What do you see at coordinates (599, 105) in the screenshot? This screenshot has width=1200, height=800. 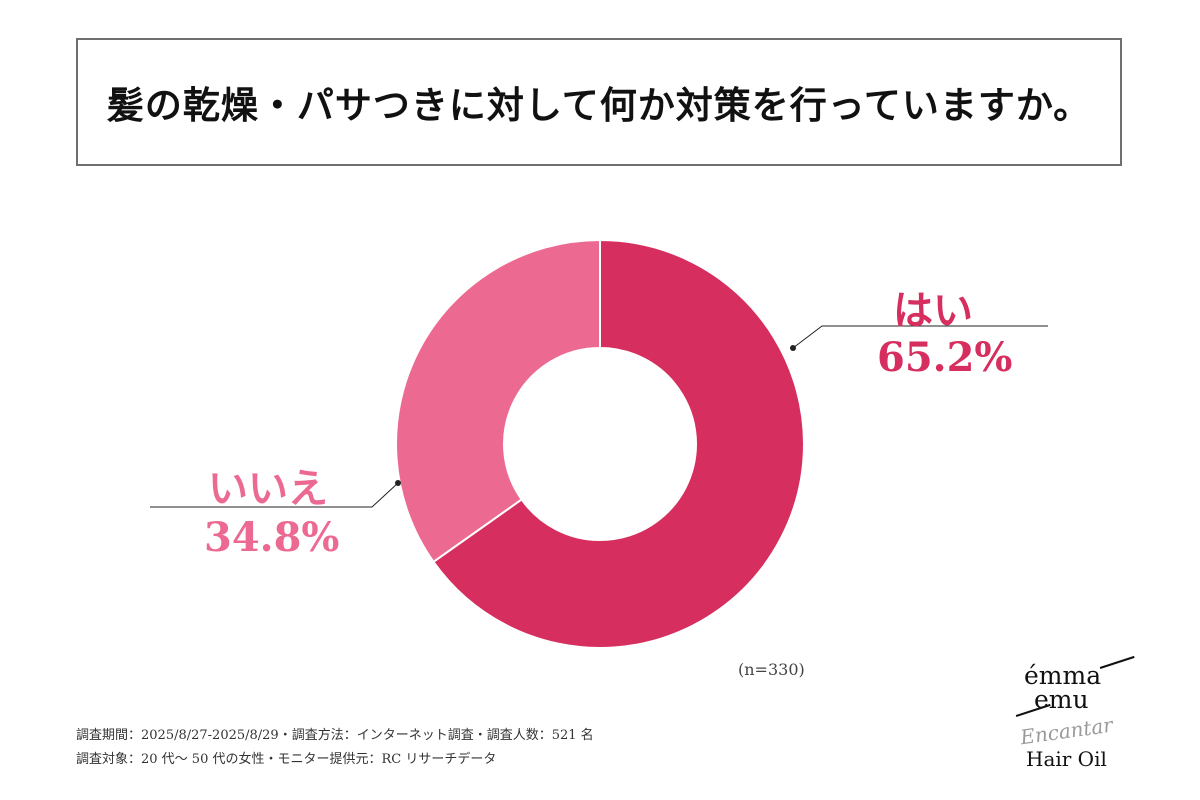 I see `chart-title: 髪の乾燥・パサつきに対して何か対策を行っていますか。` at bounding box center [599, 105].